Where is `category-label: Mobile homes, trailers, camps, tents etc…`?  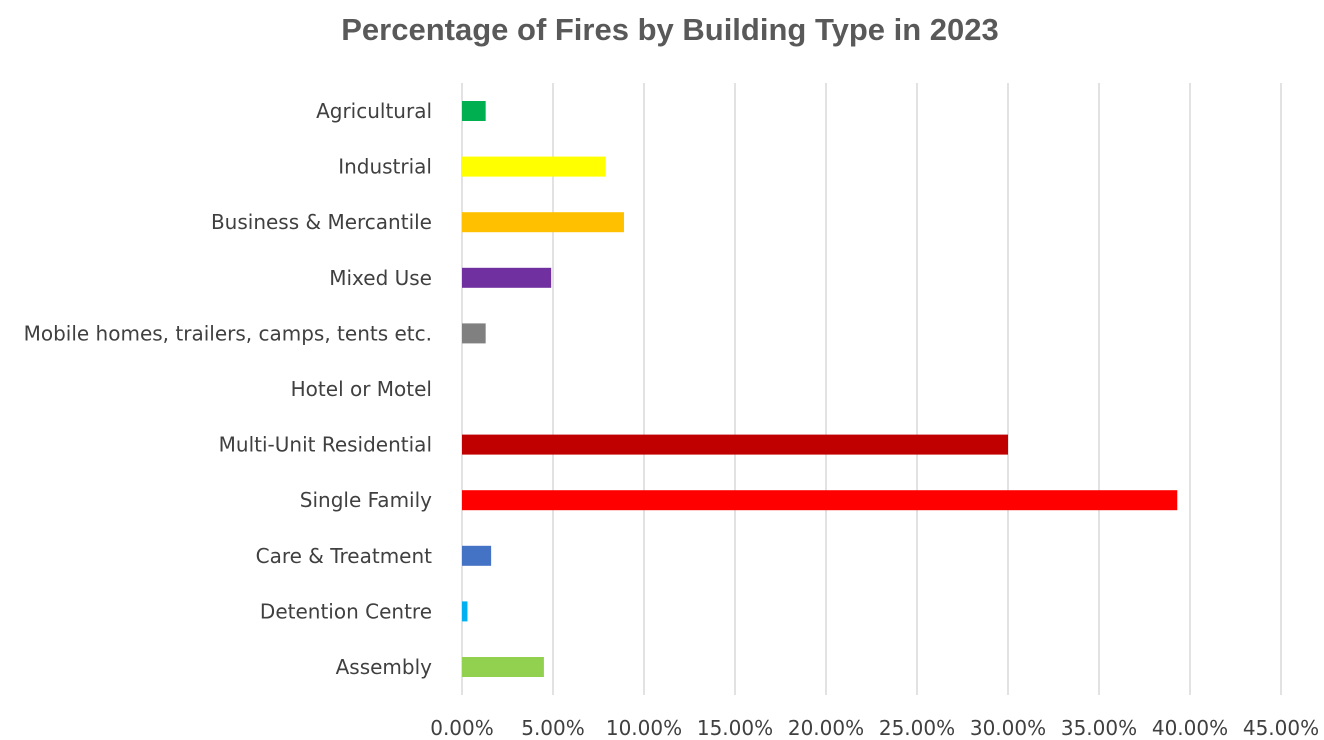
category-label: Mobile homes, trailers, camps, tents etc… is located at coordinates (228, 333).